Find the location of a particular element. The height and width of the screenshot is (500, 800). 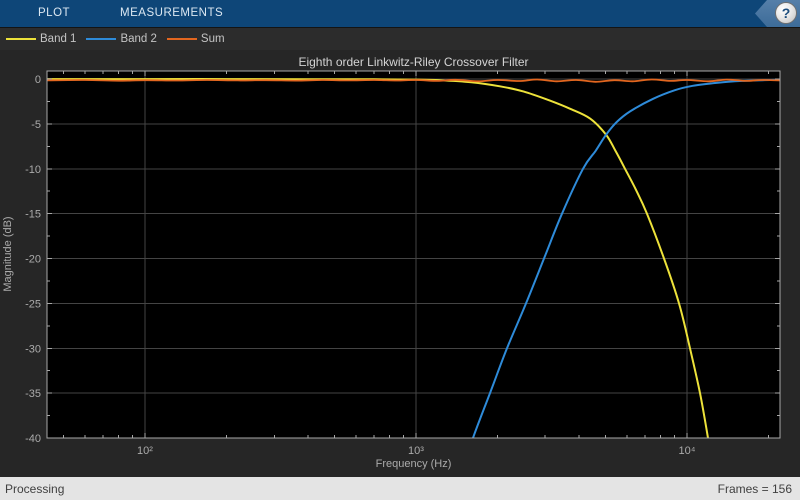

y-tick-label: -5 is located at coordinates (36, 125).